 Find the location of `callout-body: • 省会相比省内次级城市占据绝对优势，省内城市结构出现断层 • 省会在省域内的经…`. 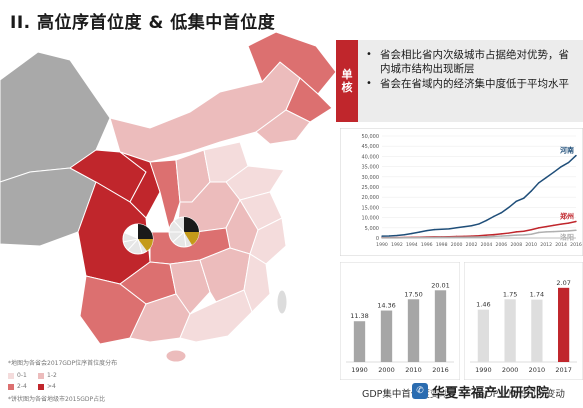

callout-body: • 省会相比省内次级城市占据绝对优势，省内城市结构出现断层 • 省会在省域内的经… is located at coordinates (470, 81).